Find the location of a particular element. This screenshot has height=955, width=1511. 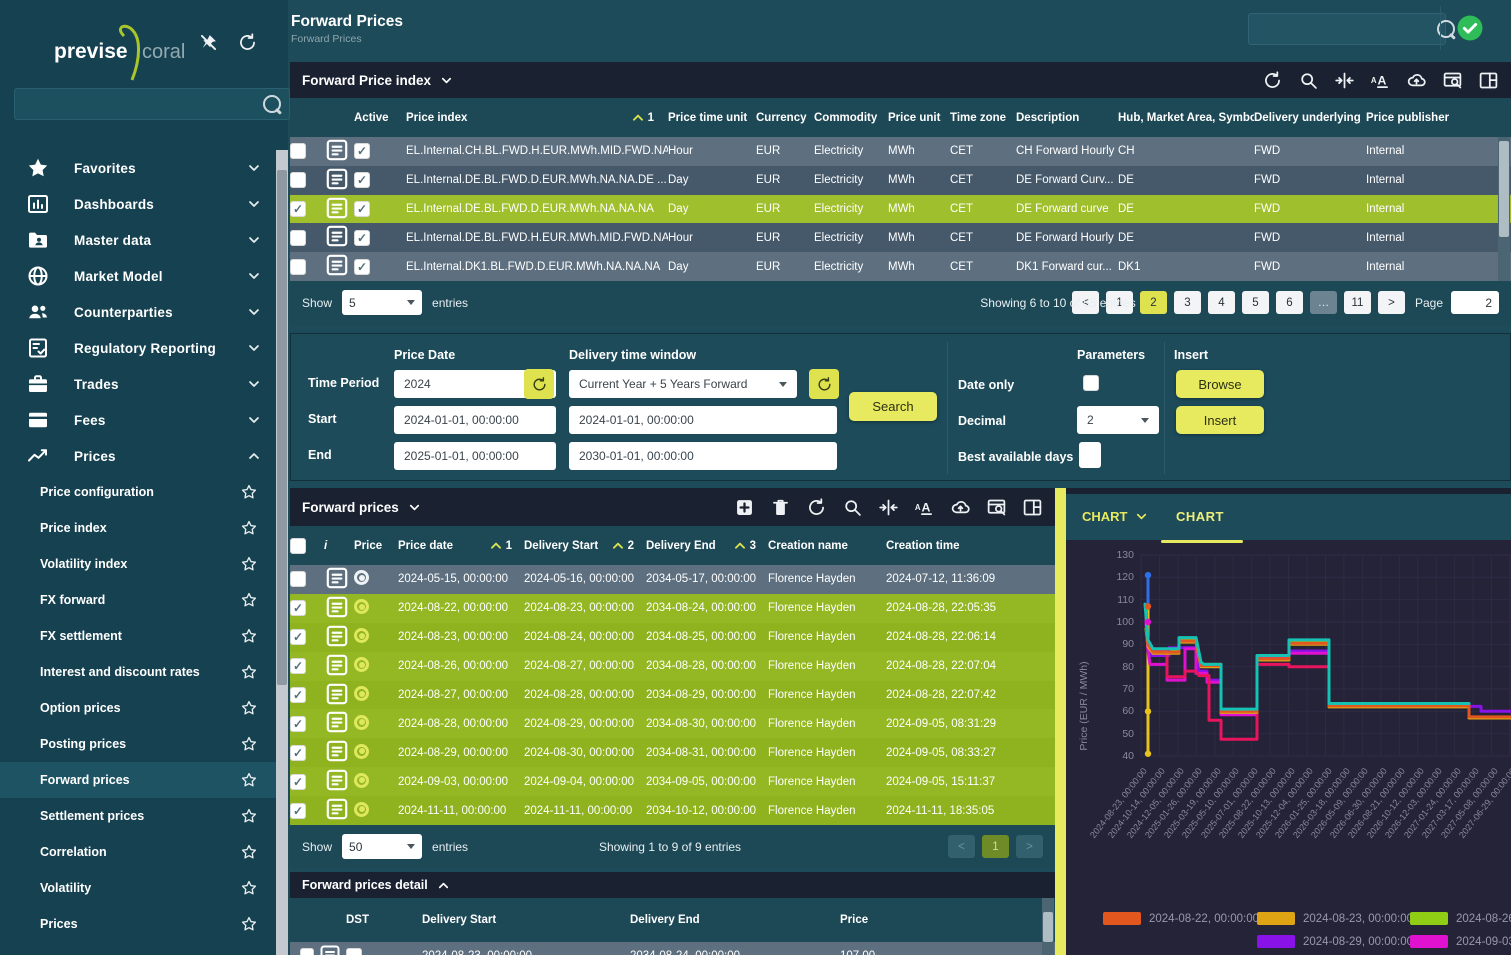

sidebar-subitem-volatility: Volatility is located at coordinates (138, 888).